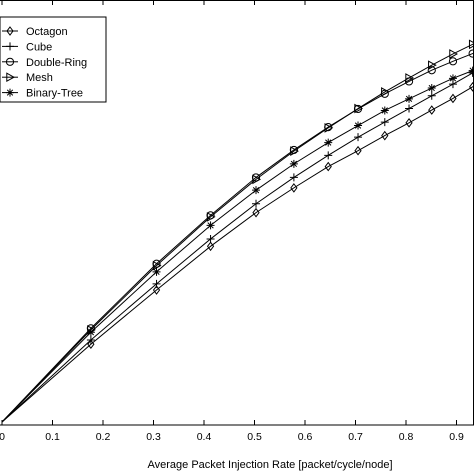 This screenshot has height=474, width=474. Describe the element at coordinates (355, 437) in the screenshot. I see `x-tick-label: 0.7` at that location.